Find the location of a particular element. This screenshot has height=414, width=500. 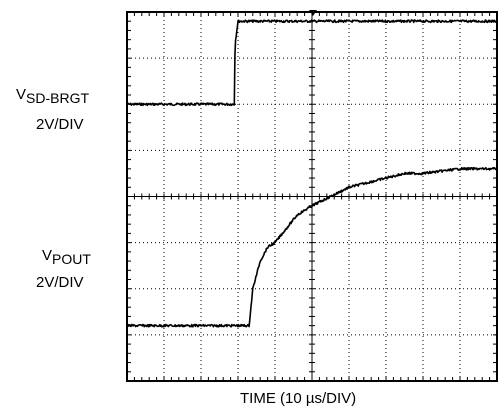

series-2-scale: 2V/DIV is located at coordinates (60, 282).